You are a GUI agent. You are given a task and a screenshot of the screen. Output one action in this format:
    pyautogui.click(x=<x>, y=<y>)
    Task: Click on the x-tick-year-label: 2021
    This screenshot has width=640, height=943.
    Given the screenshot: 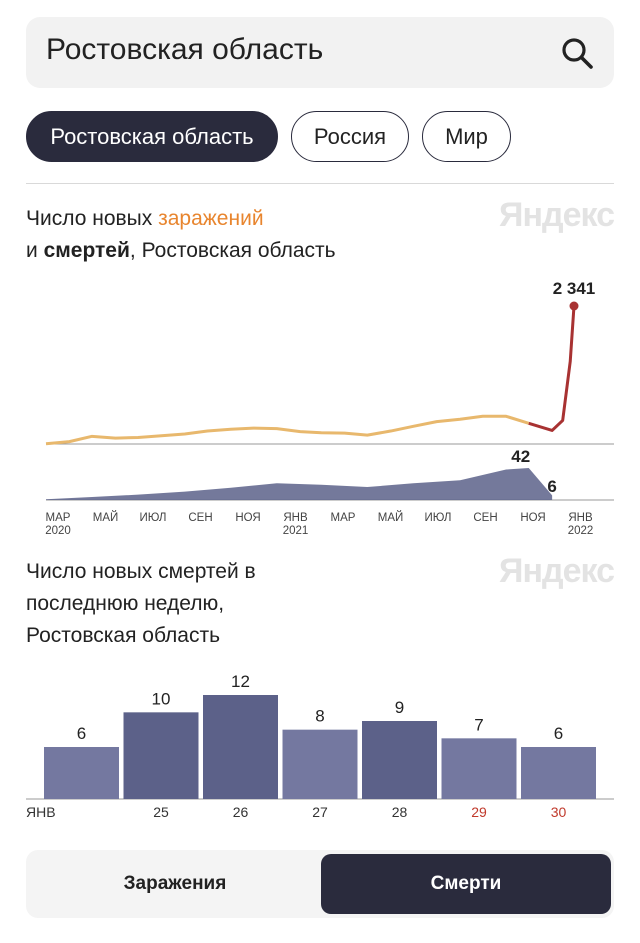 What is the action you would take?
    pyautogui.click(x=296, y=531)
    